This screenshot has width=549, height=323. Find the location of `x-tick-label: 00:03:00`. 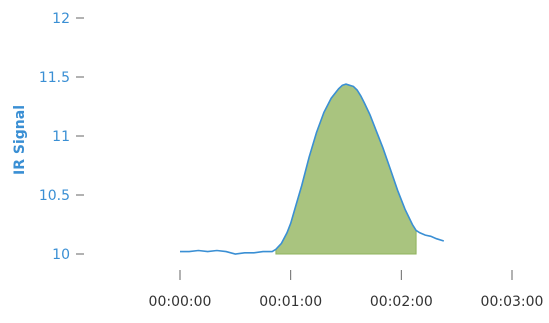

x-tick-label: 00:03:00 is located at coordinates (512, 302).